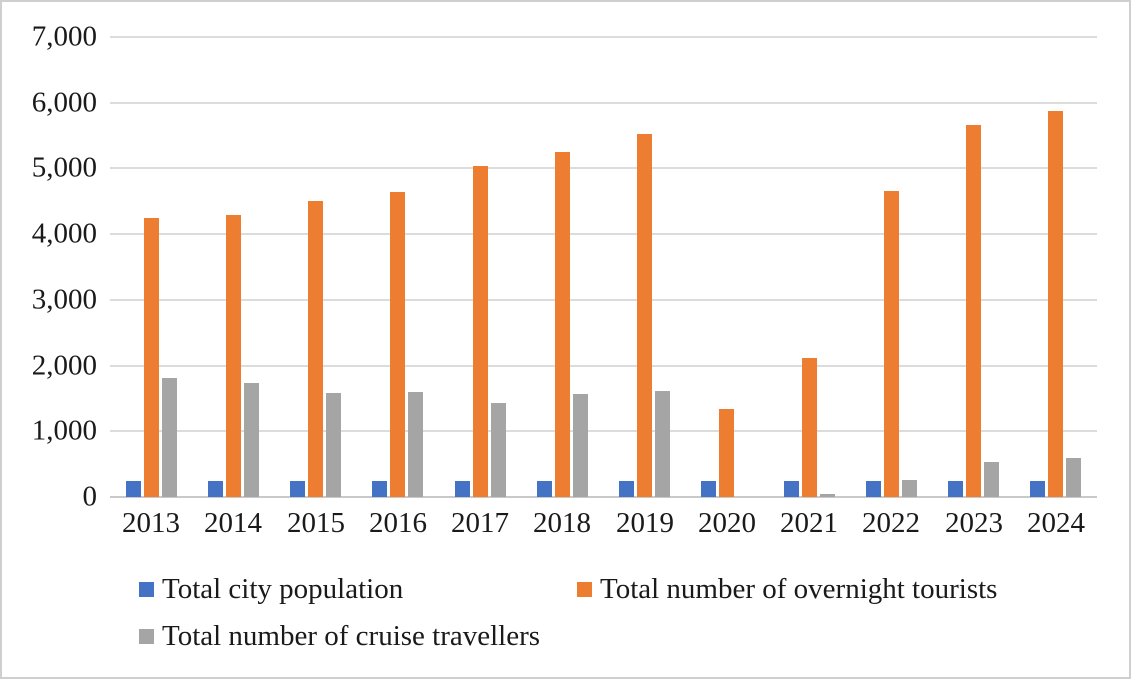 The height and width of the screenshot is (679, 1131). I want to click on x-tick-label: 2021, so click(809, 523).